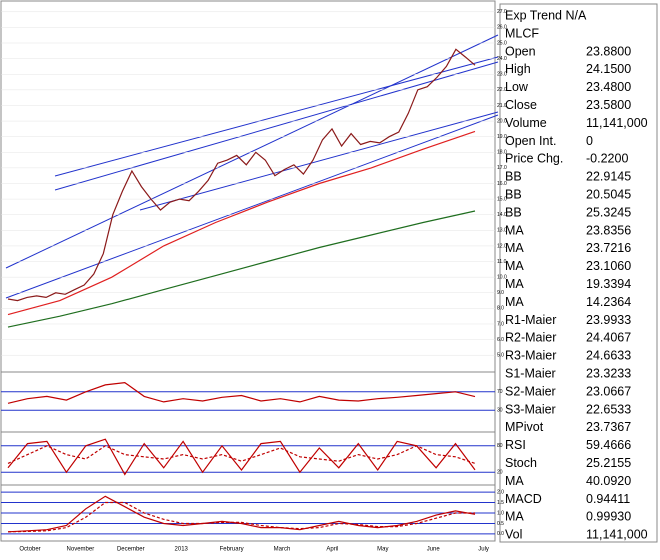 The width and height of the screenshot is (660, 560). Describe the element at coordinates (608, 302) in the screenshot. I see `panel-value: 14.2364` at that location.